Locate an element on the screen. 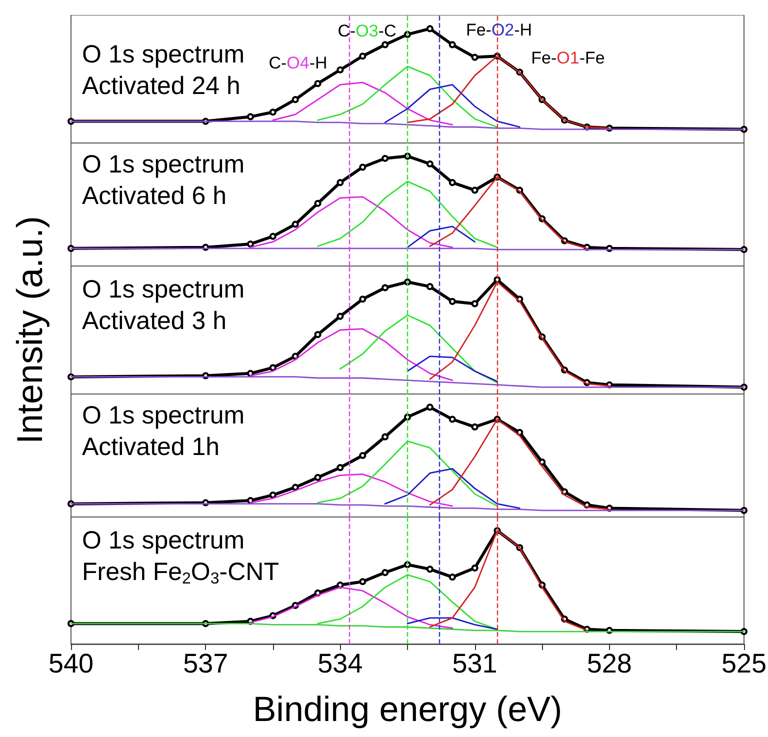  text: O 1s spectrum is located at coordinates (163, 54).